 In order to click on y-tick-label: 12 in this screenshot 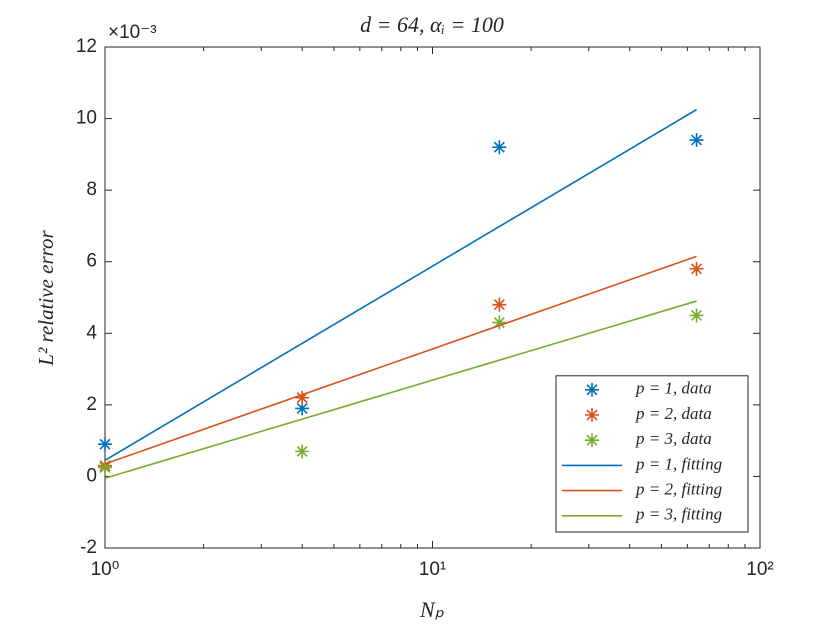, I will do `click(86, 46)`.